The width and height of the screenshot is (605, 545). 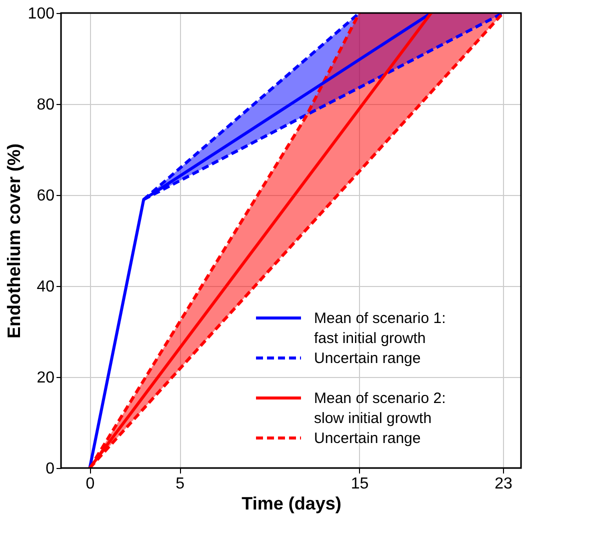 I want to click on y-tick-label: 20, so click(x=45, y=378).